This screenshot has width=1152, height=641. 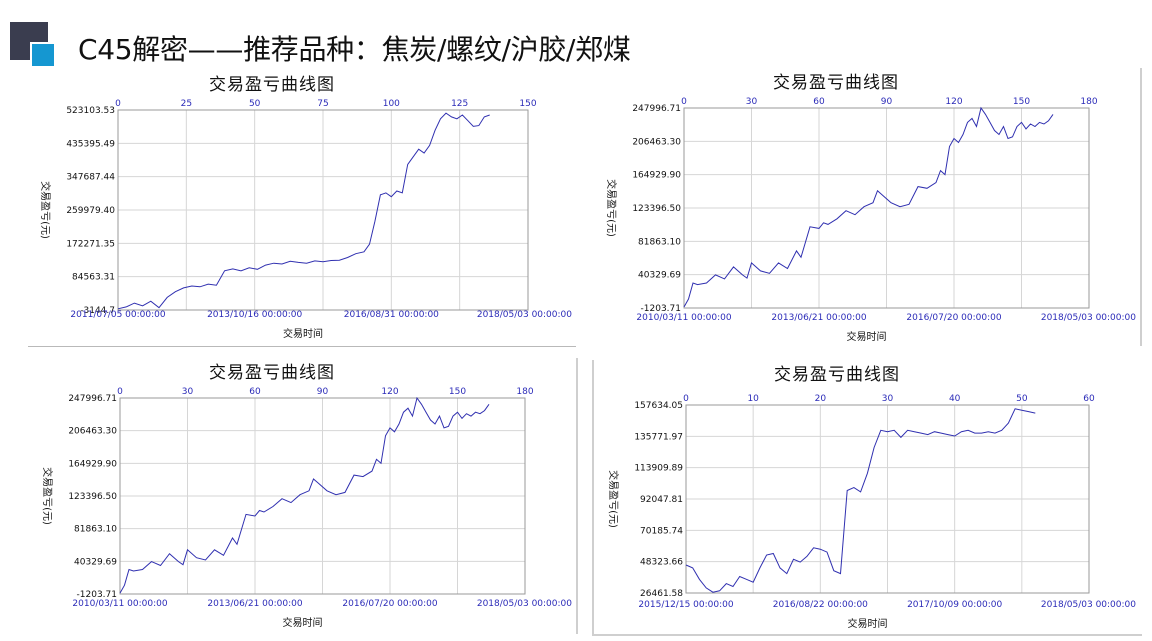 I want to click on y-axis-tick-label: 157634.05, so click(x=658, y=406).